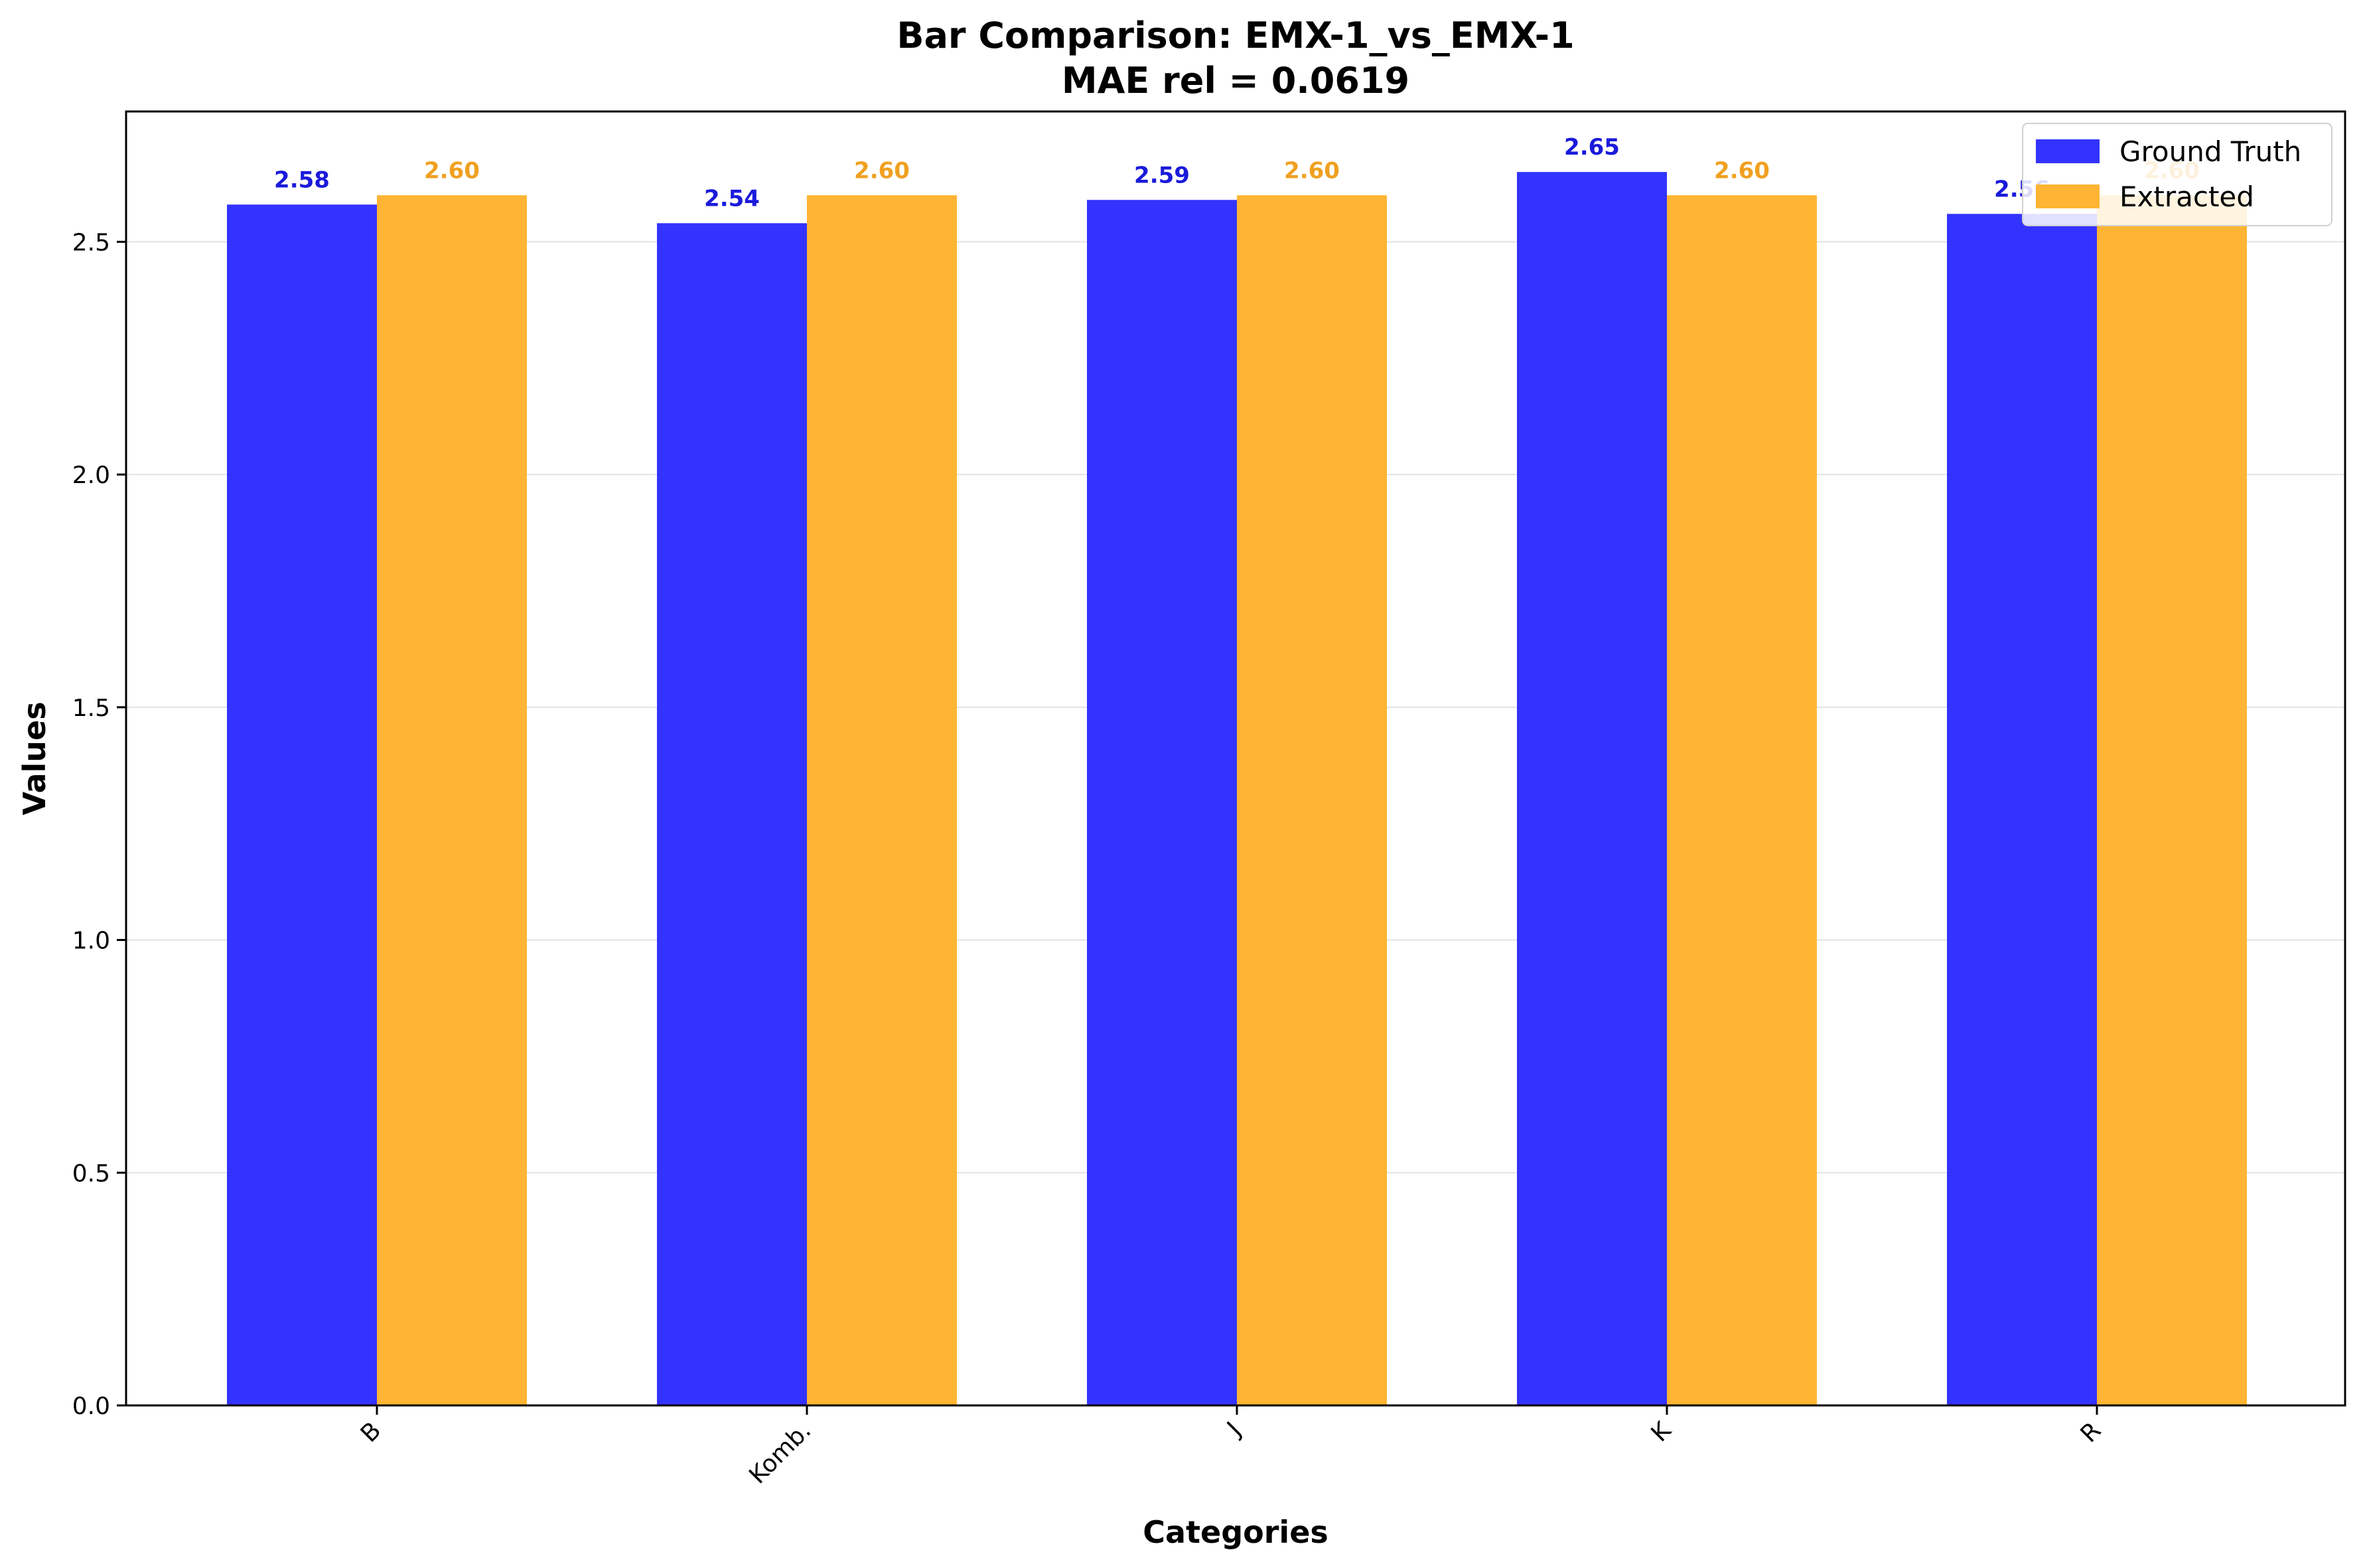  Describe the element at coordinates (1742, 800) in the screenshot. I see `bar-extracted-k` at that location.